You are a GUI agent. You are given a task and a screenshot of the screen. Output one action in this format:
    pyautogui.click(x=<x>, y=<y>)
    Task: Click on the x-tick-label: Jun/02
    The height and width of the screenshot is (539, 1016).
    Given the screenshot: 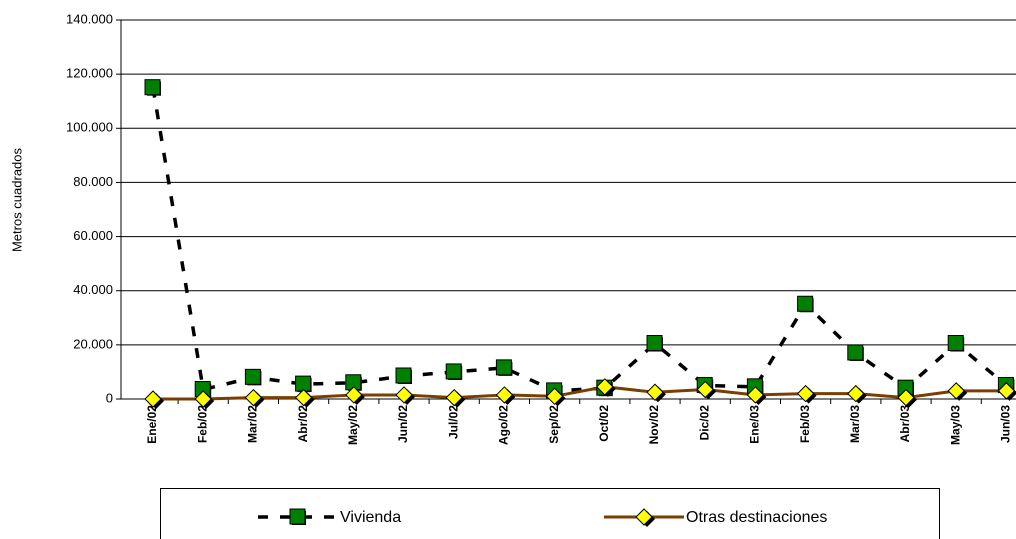 What is the action you would take?
    pyautogui.click(x=403, y=424)
    